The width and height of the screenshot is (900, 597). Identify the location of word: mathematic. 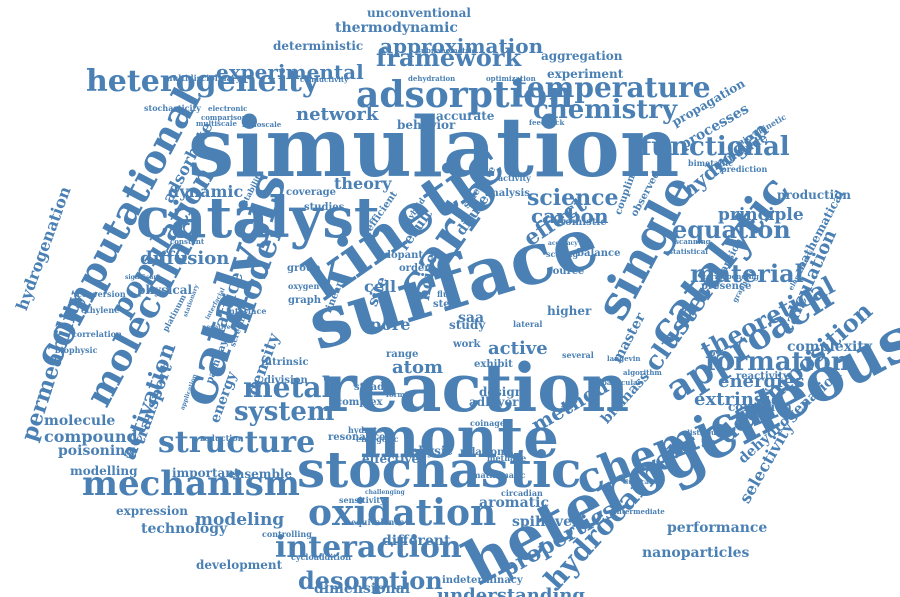
(499, 475).